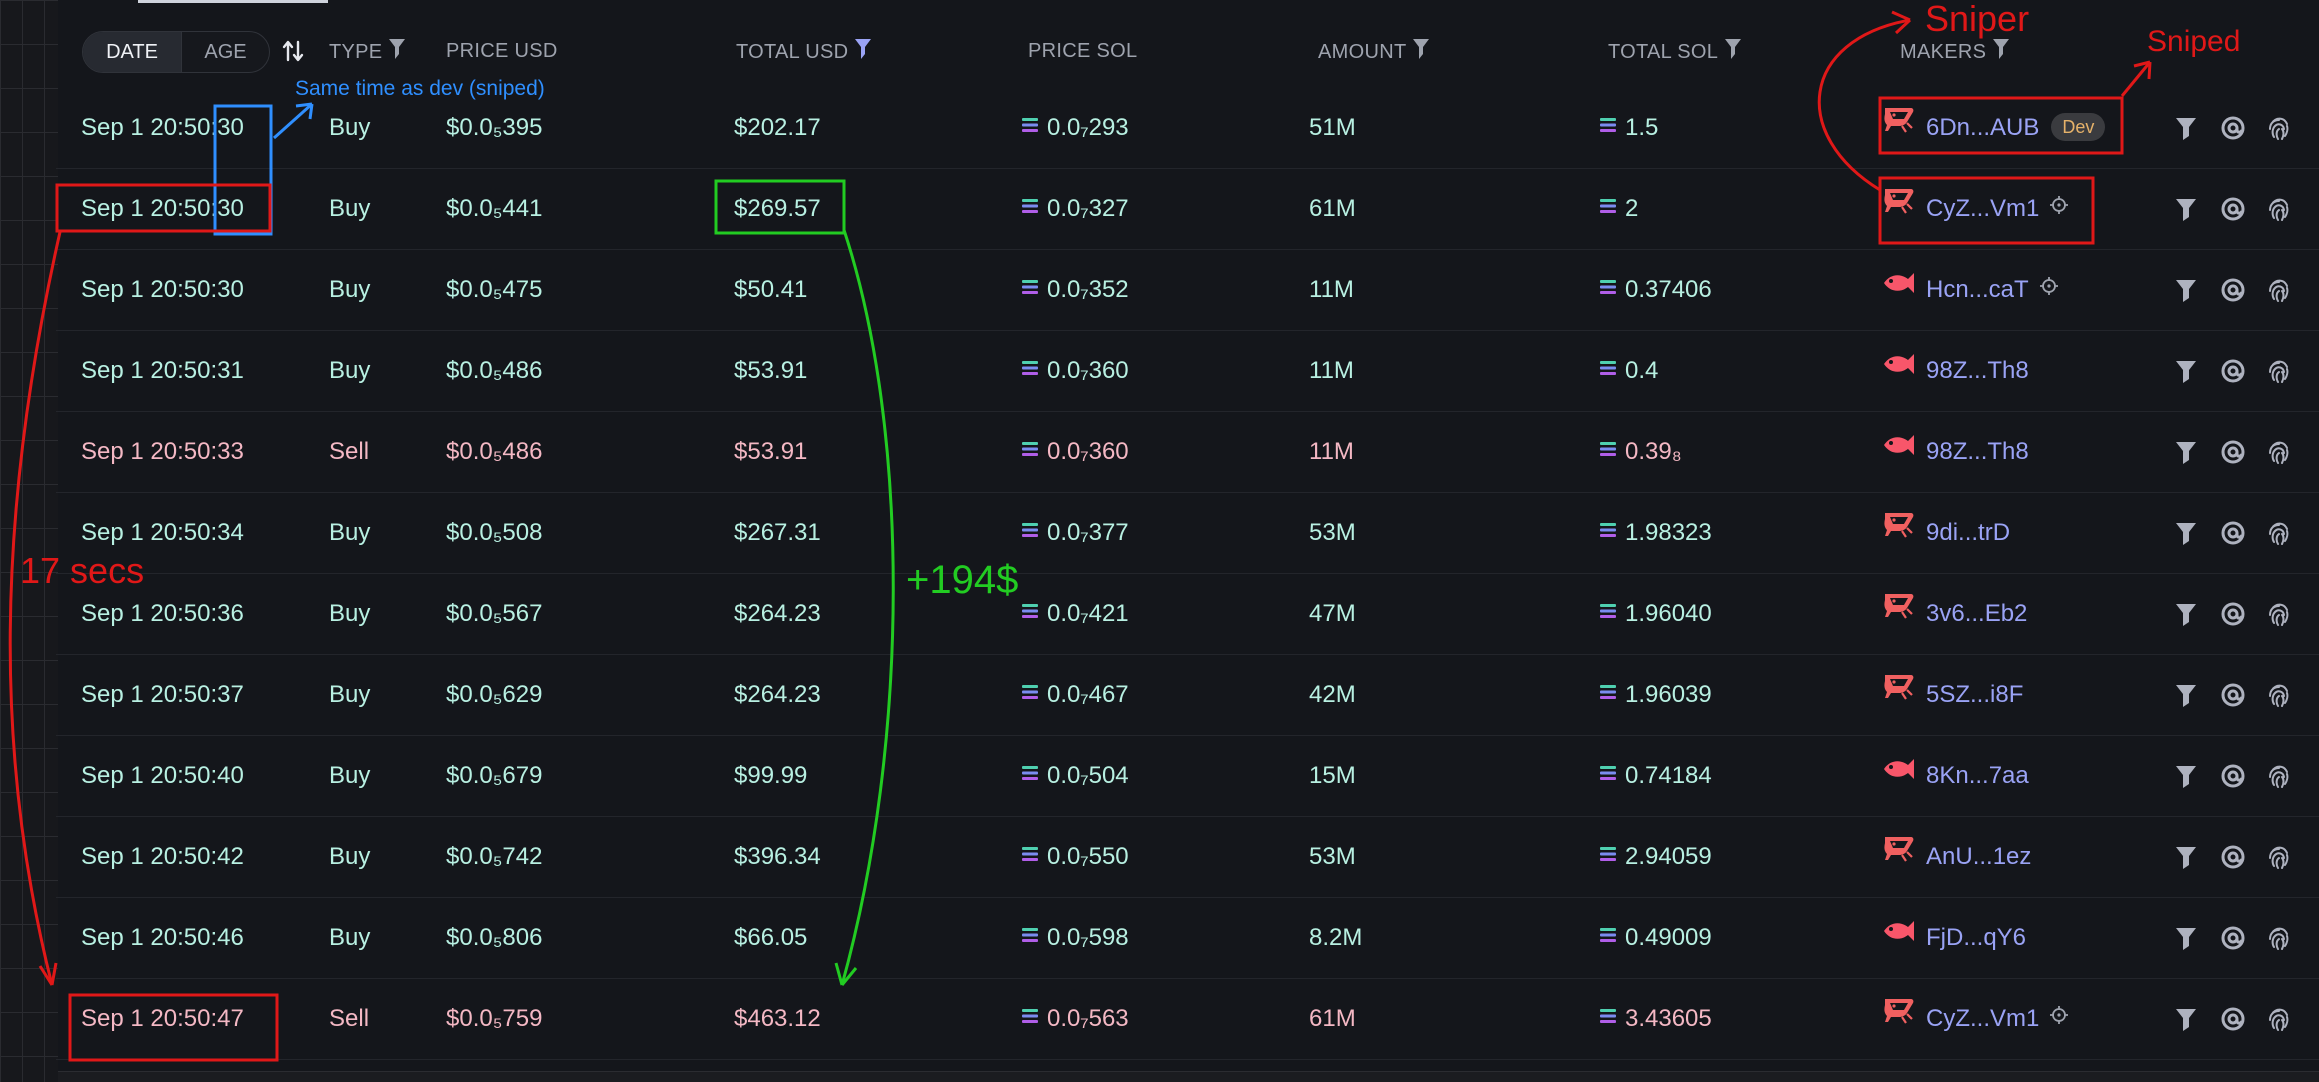 The height and width of the screenshot is (1082, 2319). What do you see at coordinates (1983, 127) in the screenshot?
I see `maker-address-link: 6Dn...AUB` at bounding box center [1983, 127].